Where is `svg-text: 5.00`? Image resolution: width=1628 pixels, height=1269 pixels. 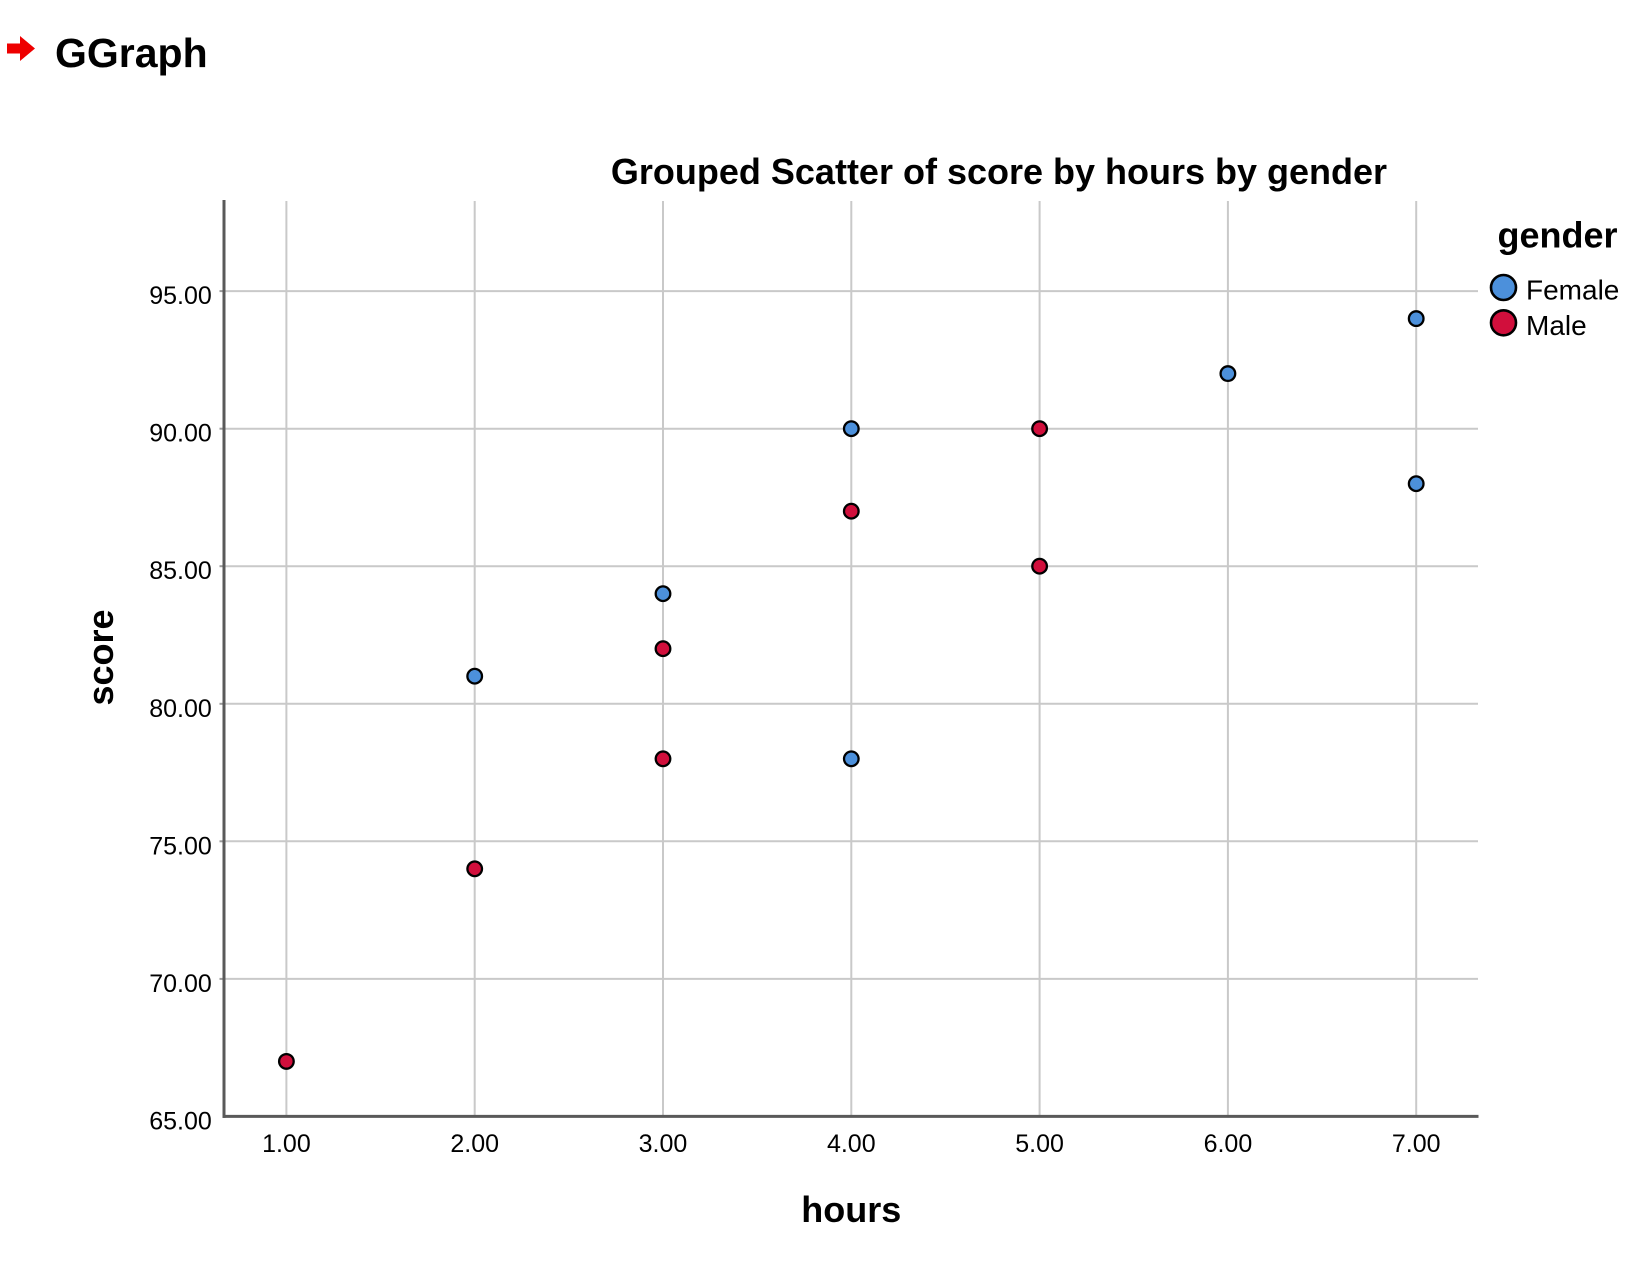 svg-text: 5.00 is located at coordinates (1039, 1144).